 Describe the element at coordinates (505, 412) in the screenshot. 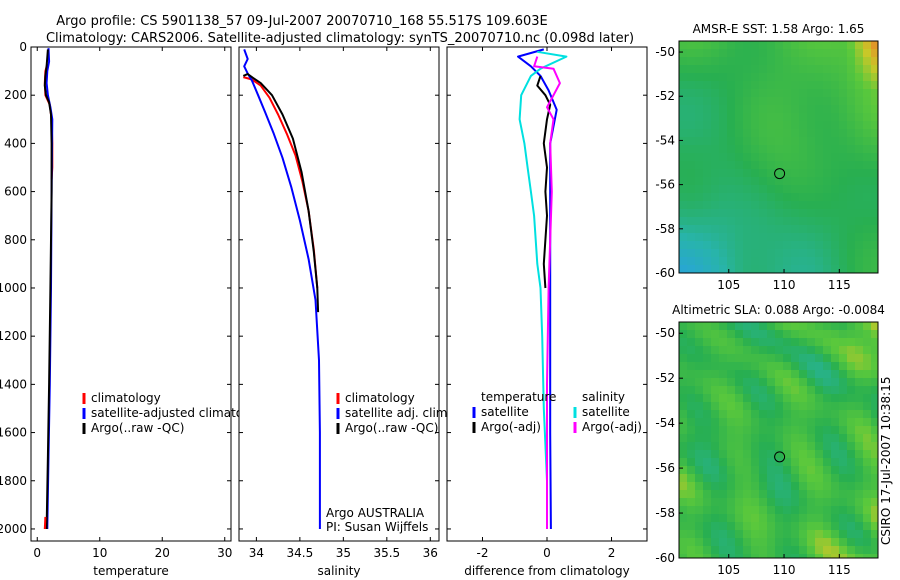

I see `difference-legend-temp-satellite-label: satellite` at that location.